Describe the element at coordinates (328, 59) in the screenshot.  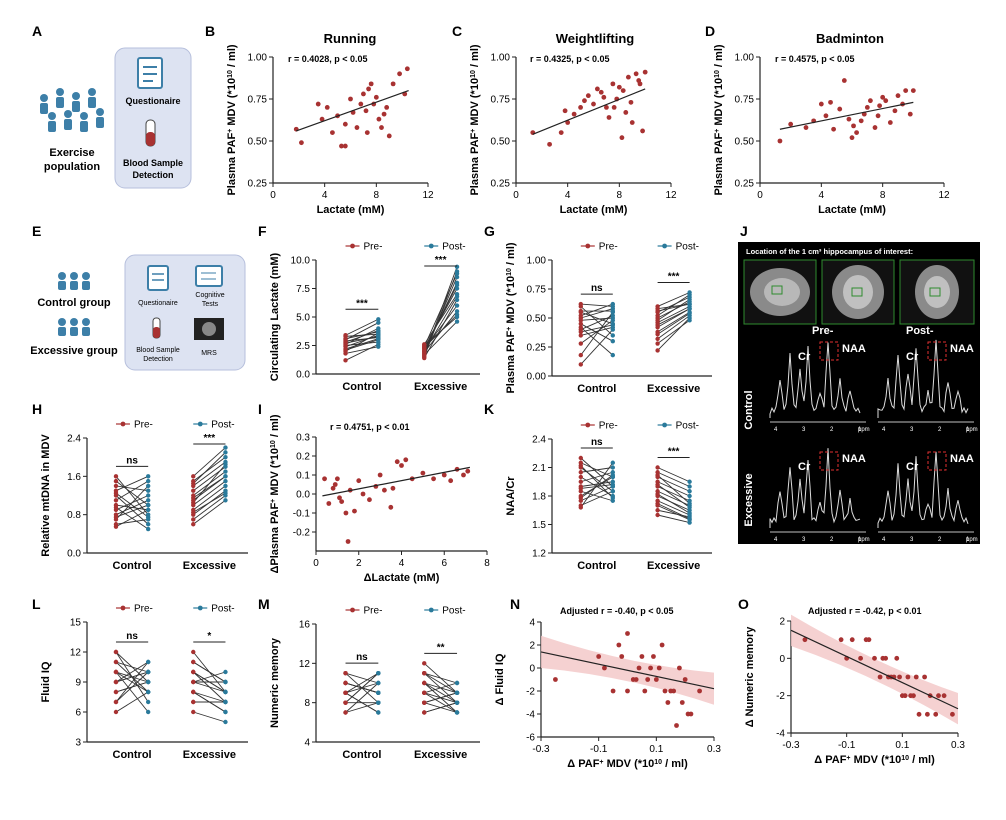
I see `stat-annotation: r = 0.4028, p < 0.05` at that location.